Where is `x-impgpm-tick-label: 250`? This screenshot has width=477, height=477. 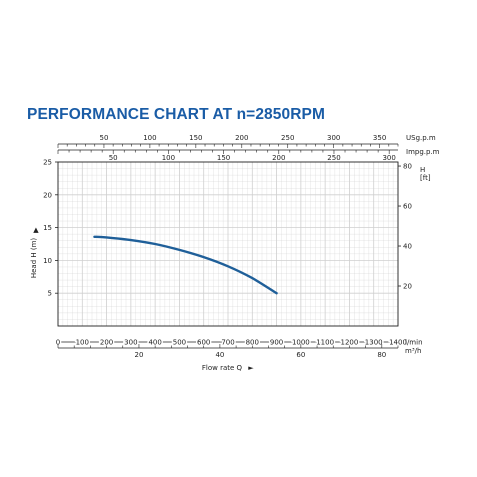
x-impgpm-tick-label: 250 is located at coordinates (333, 158).